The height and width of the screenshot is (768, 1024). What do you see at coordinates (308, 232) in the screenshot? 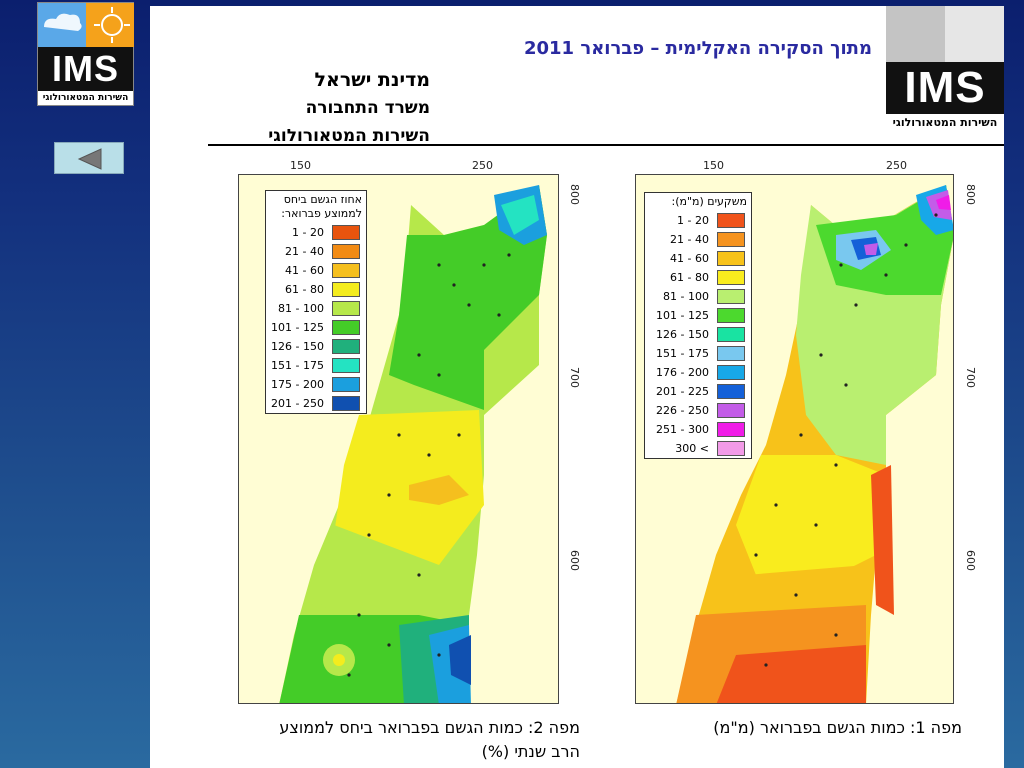
I see `map2-legend-label: 1 - 20` at bounding box center [308, 232].